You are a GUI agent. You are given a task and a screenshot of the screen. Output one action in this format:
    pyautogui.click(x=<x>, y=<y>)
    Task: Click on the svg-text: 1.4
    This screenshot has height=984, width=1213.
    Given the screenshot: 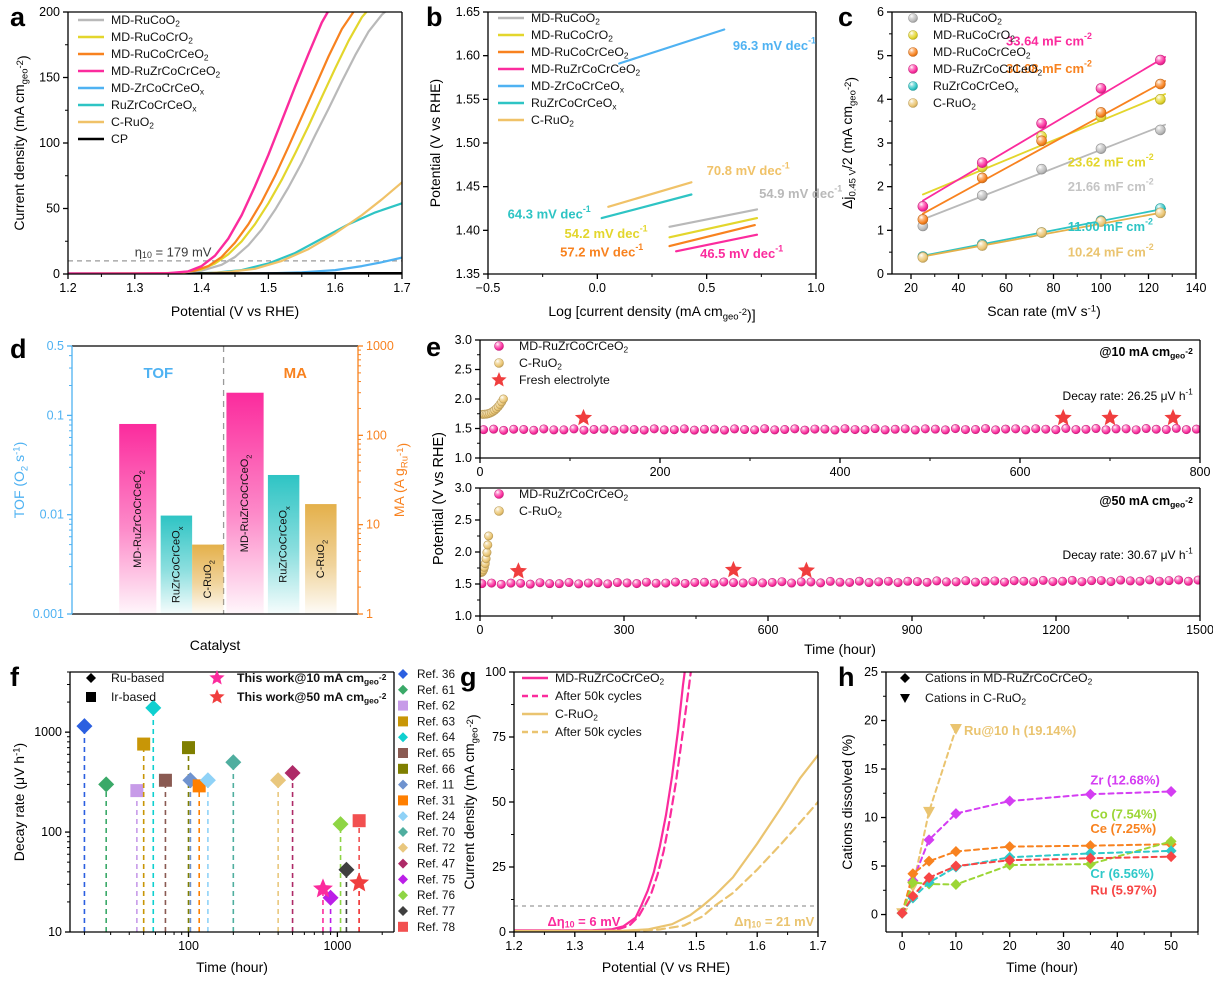 What is the action you would take?
    pyautogui.click(x=201, y=288)
    